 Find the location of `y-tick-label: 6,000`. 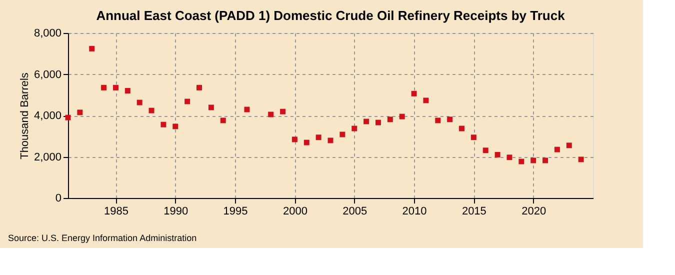

y-tick-label: 6,000 is located at coordinates (48, 74).